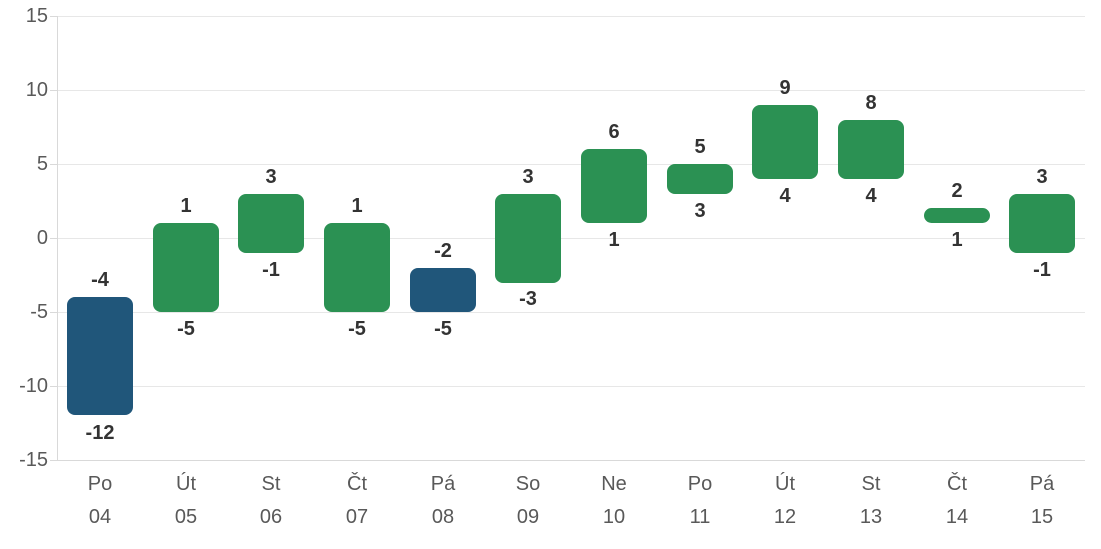 The width and height of the screenshot is (1101, 549). Describe the element at coordinates (571, 386) in the screenshot. I see `gridline-y--10` at that location.